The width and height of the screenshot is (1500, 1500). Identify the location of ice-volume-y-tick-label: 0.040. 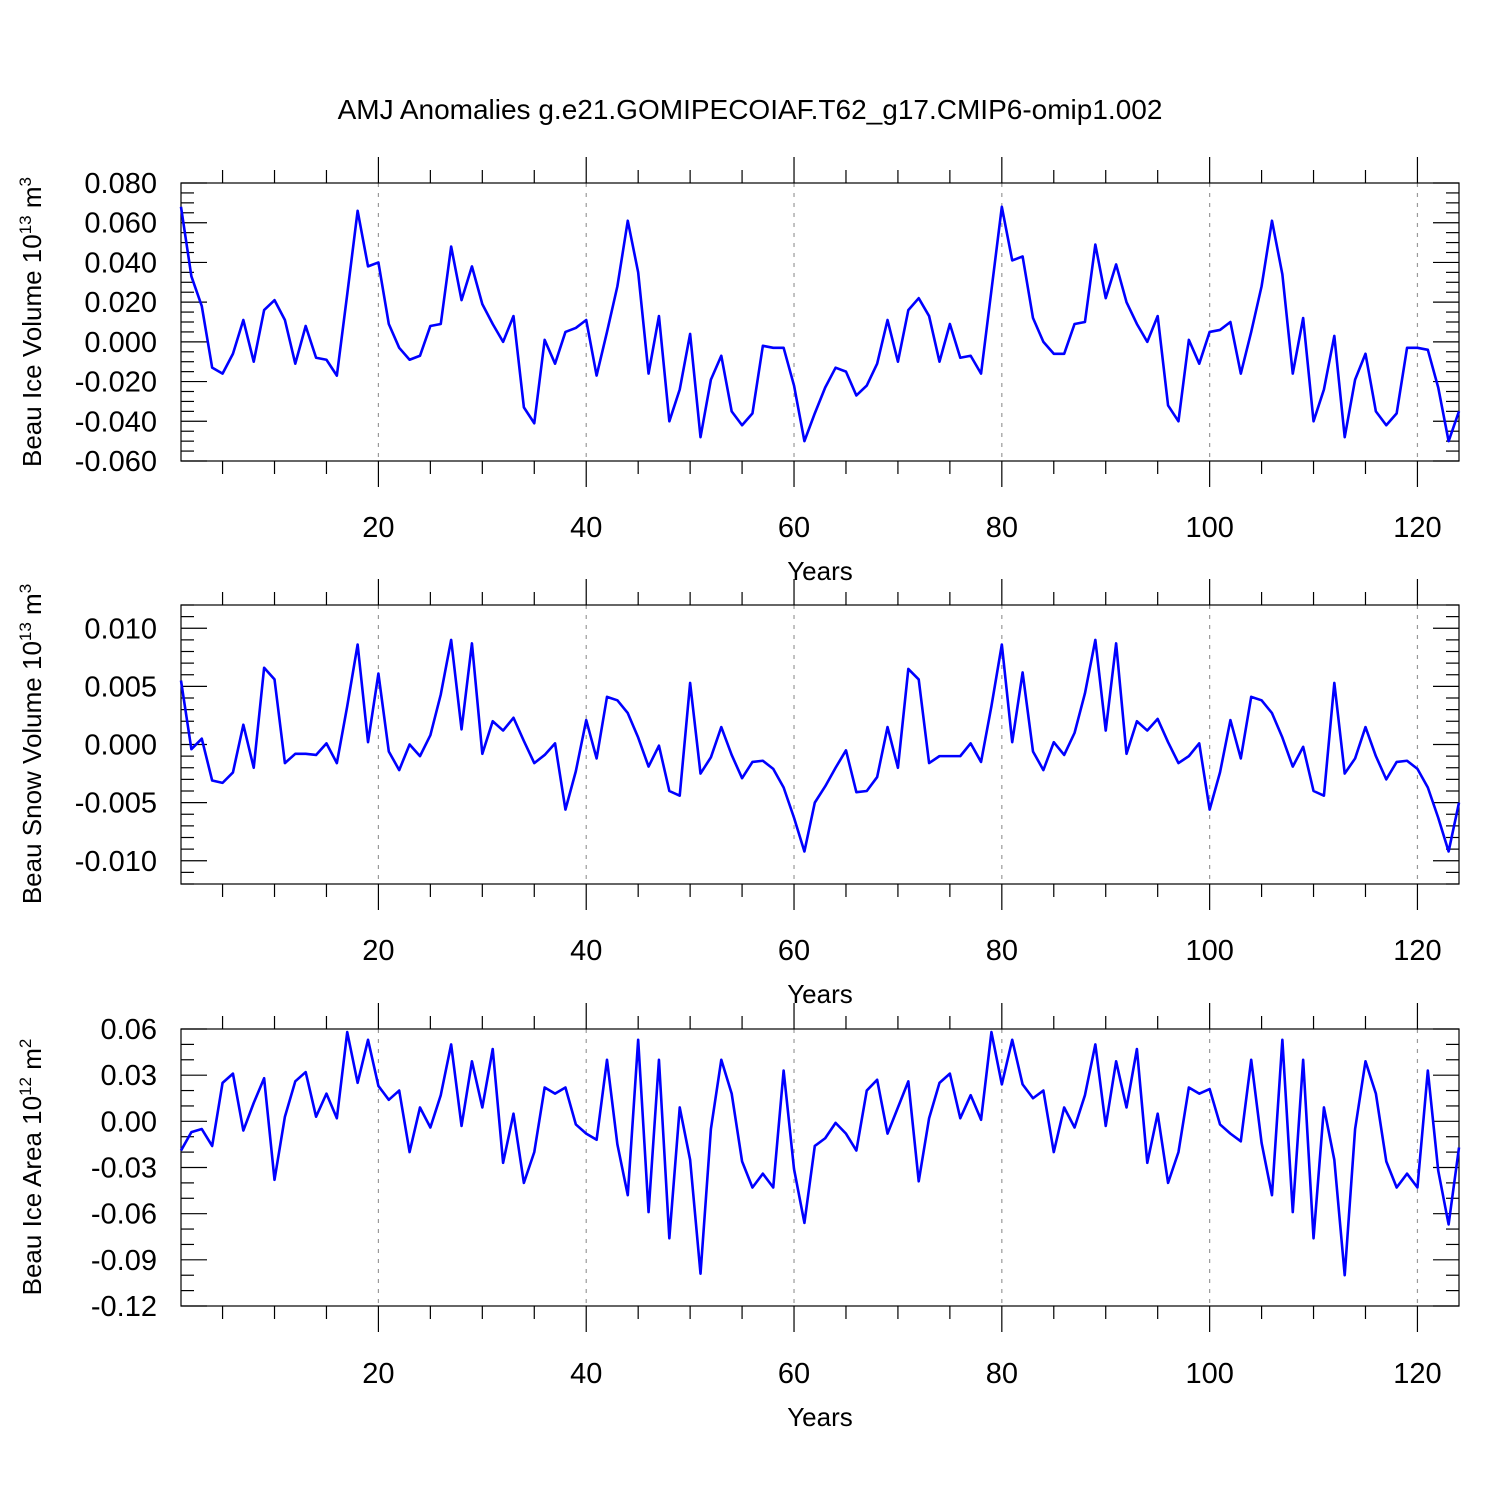
(120, 263).